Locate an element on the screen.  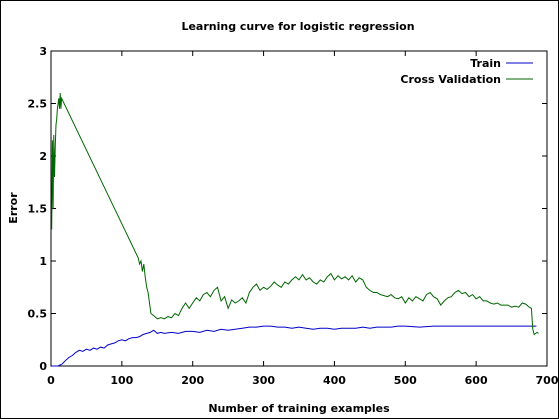
y-tick-label: 1 is located at coordinates (43, 261).